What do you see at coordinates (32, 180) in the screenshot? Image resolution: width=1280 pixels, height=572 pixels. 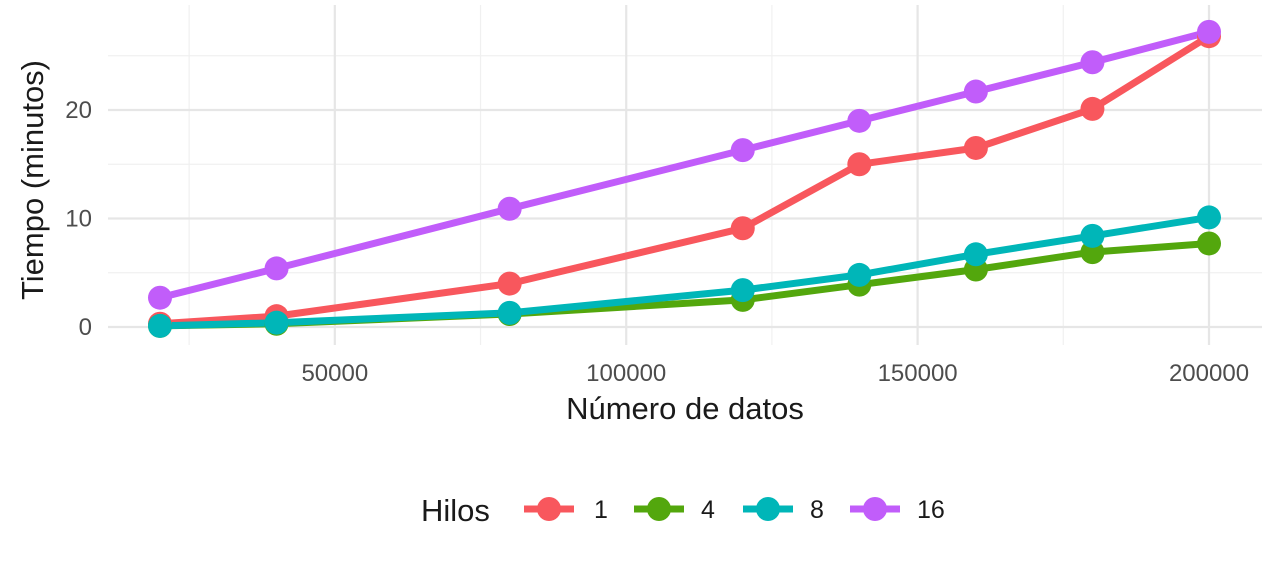 I see `y-axis-title: Tiempo (minutos)` at bounding box center [32, 180].